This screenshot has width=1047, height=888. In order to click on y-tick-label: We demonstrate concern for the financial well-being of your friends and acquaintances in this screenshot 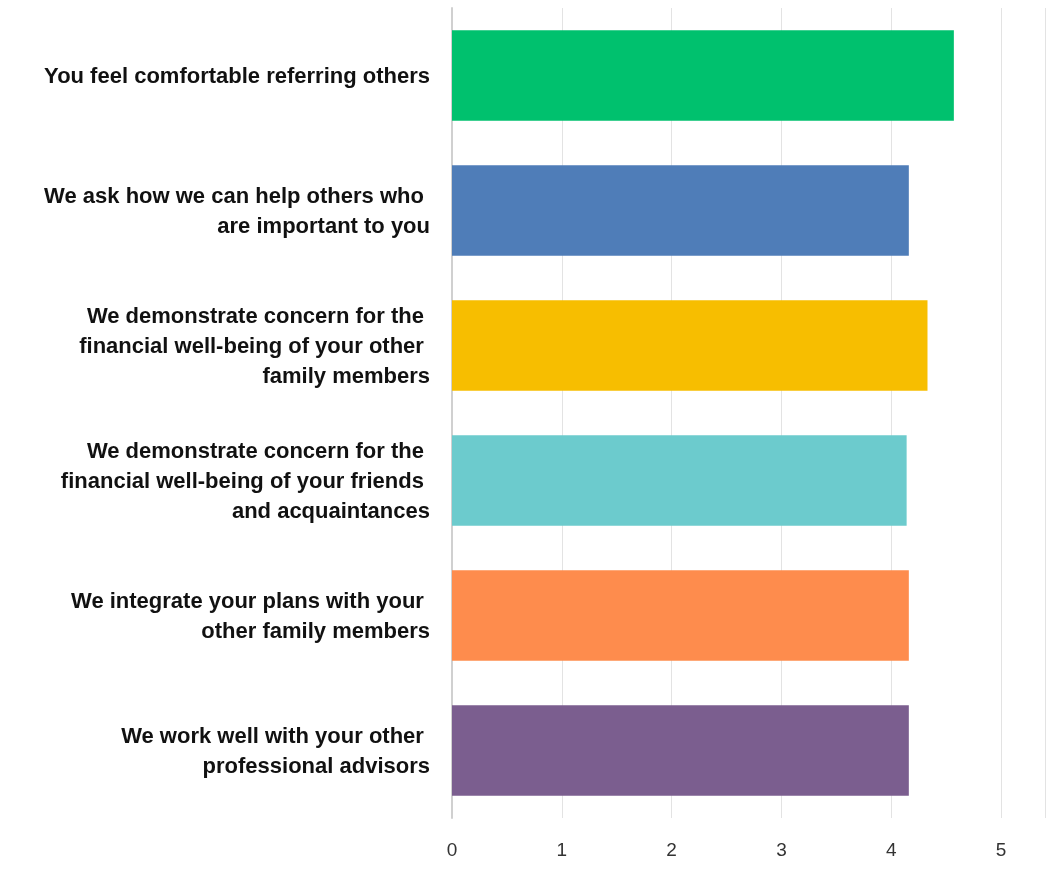, I will do `click(245, 480)`.